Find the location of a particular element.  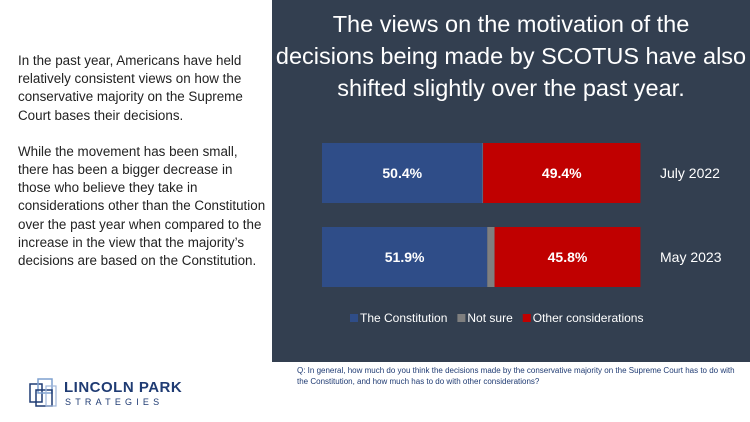

data-label-other-considerations-2: 45.8% is located at coordinates (568, 257).